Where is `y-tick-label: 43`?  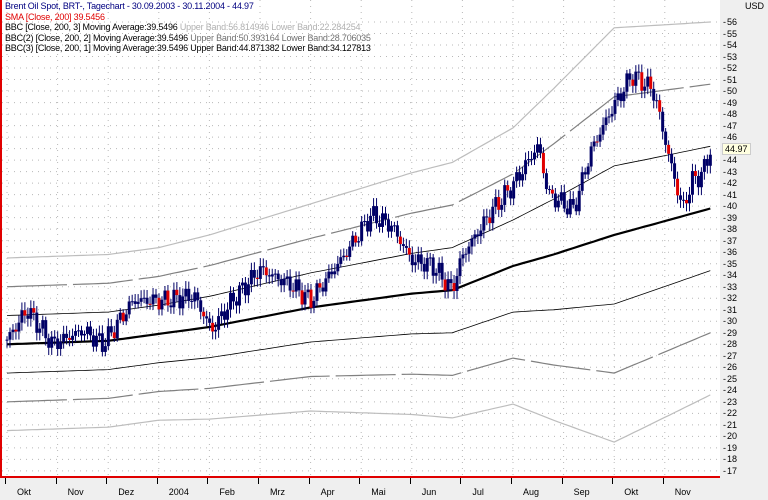 y-tick-label: 43 is located at coordinates (730, 172).